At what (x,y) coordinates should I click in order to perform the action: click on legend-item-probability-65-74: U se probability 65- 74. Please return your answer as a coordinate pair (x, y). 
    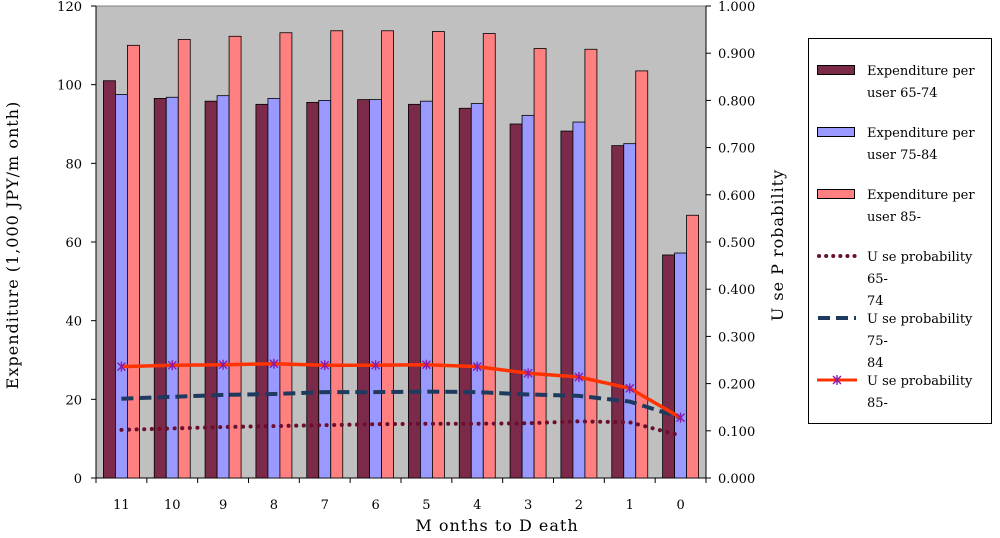
    Looking at the image, I should click on (905, 278).